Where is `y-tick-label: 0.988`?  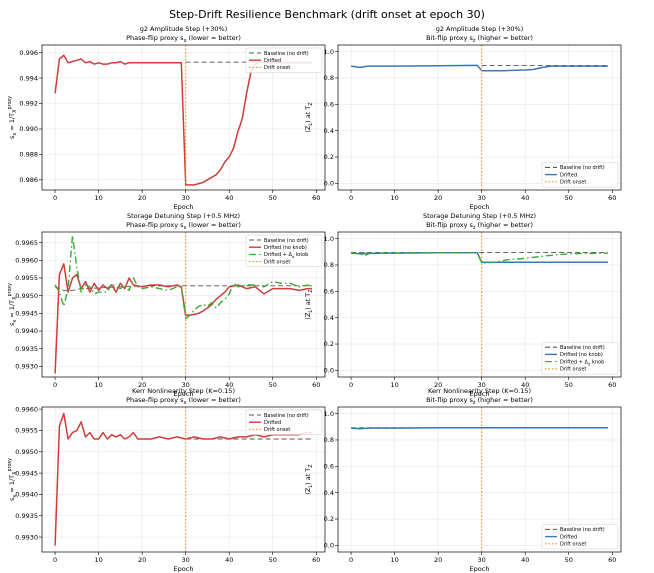 y-tick-label: 0.988 is located at coordinates (28, 155).